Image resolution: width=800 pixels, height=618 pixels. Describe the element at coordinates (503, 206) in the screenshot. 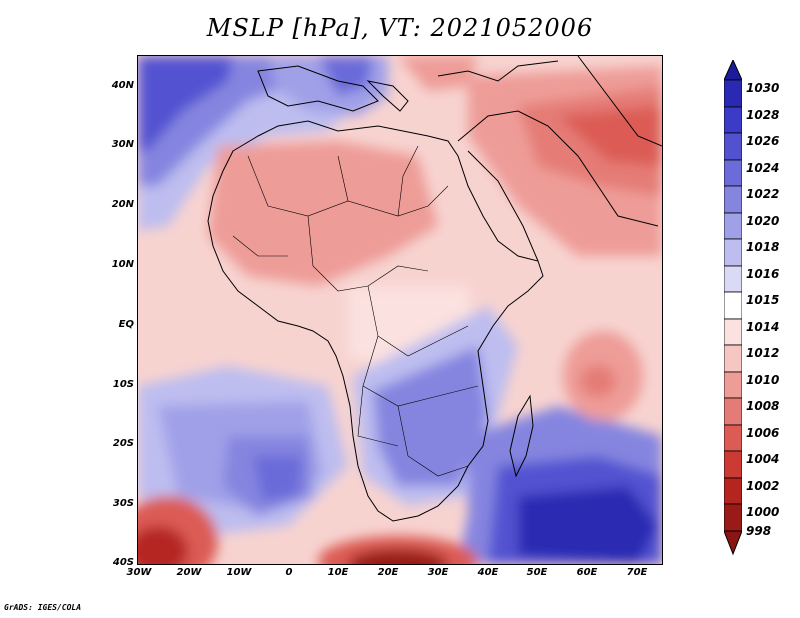

I see `red-sea-coastline` at that location.